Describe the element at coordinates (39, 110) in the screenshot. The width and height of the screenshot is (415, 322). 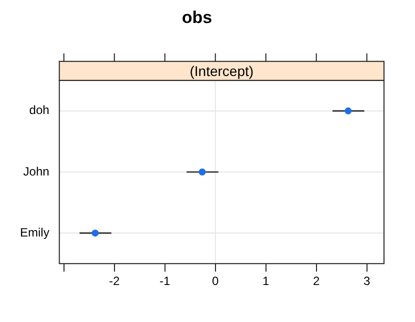
I see `y-tick-label: doh` at that location.